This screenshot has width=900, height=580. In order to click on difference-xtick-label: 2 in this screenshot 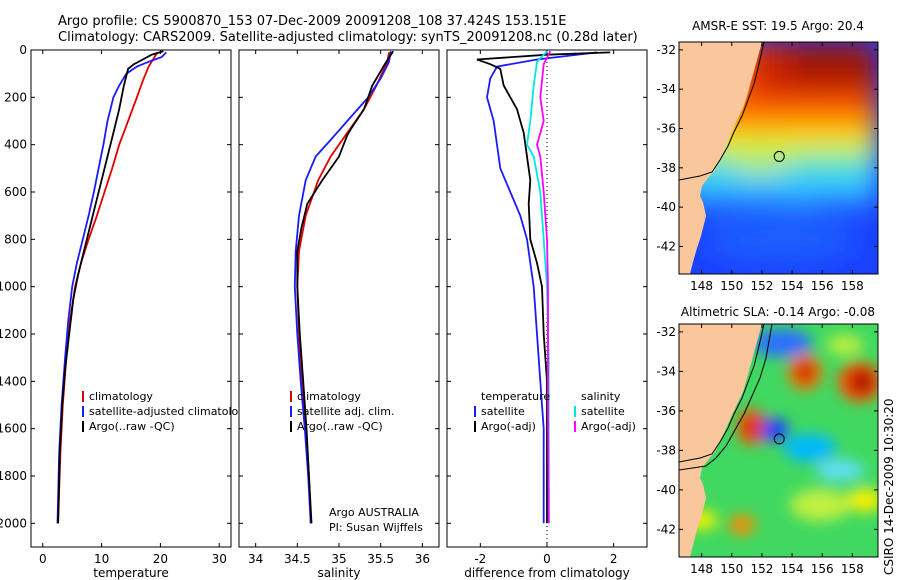, I will do `click(614, 559)`.